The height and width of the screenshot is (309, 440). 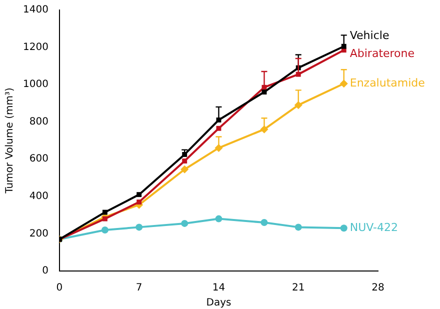 I want to click on x-tick-label: 21, so click(x=298, y=288).